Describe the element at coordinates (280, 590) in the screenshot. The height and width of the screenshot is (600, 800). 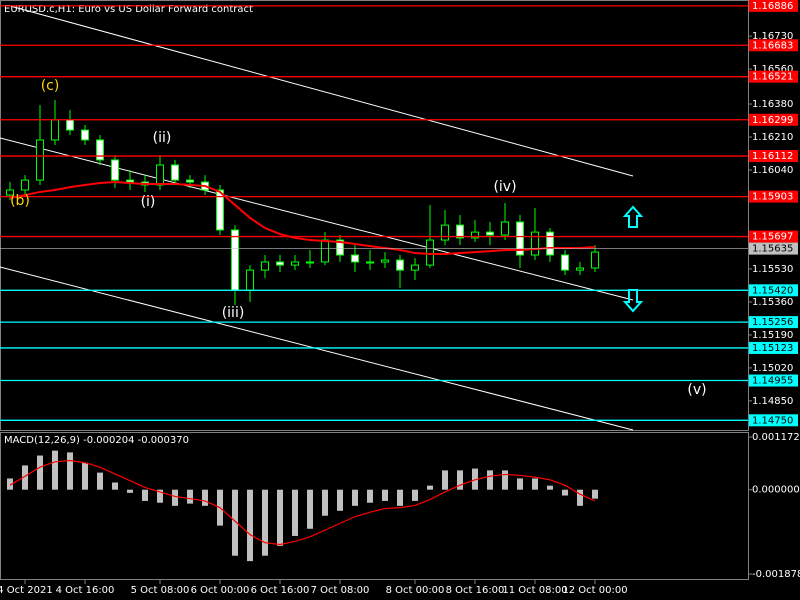
I see `x-tick-label: 6 Oct 16:00` at that location.